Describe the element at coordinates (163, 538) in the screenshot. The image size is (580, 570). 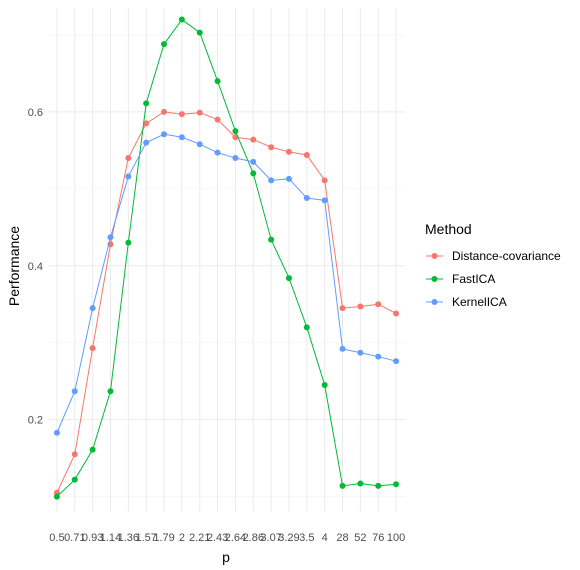
I see `x-tick-label: 1.79` at that location.